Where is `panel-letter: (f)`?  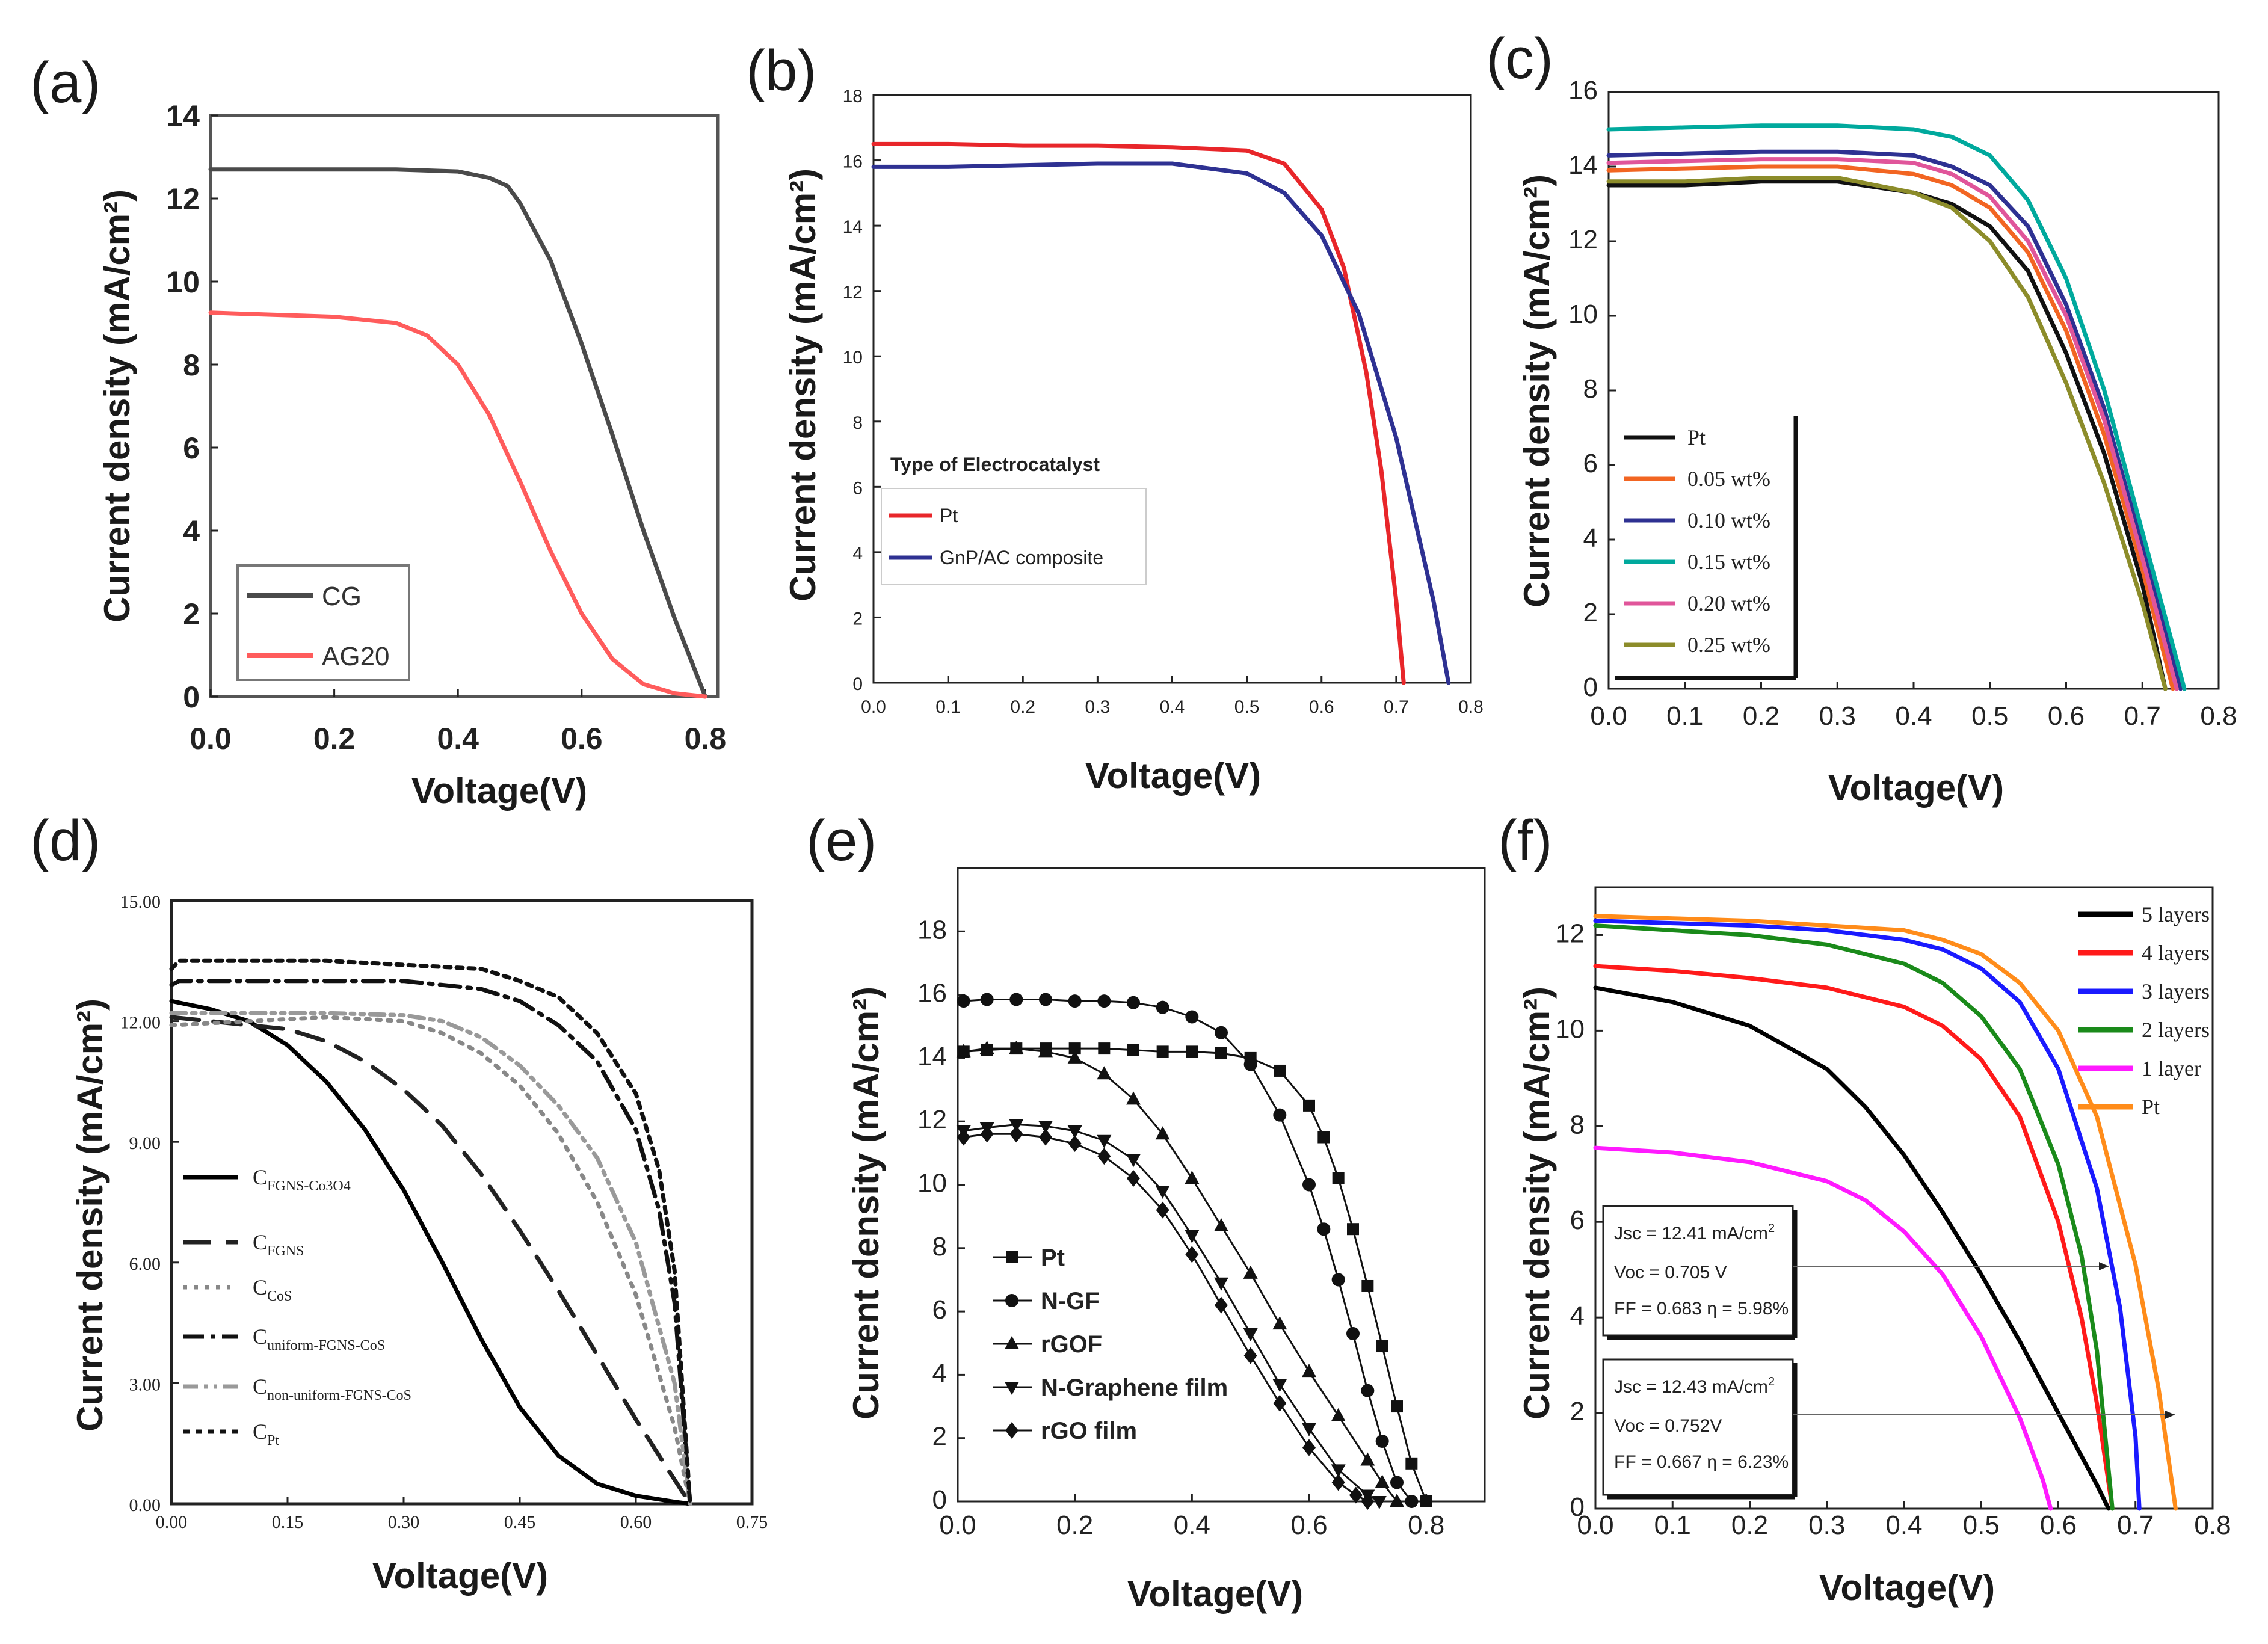
panel-letter: (f) is located at coordinates (1525, 841).